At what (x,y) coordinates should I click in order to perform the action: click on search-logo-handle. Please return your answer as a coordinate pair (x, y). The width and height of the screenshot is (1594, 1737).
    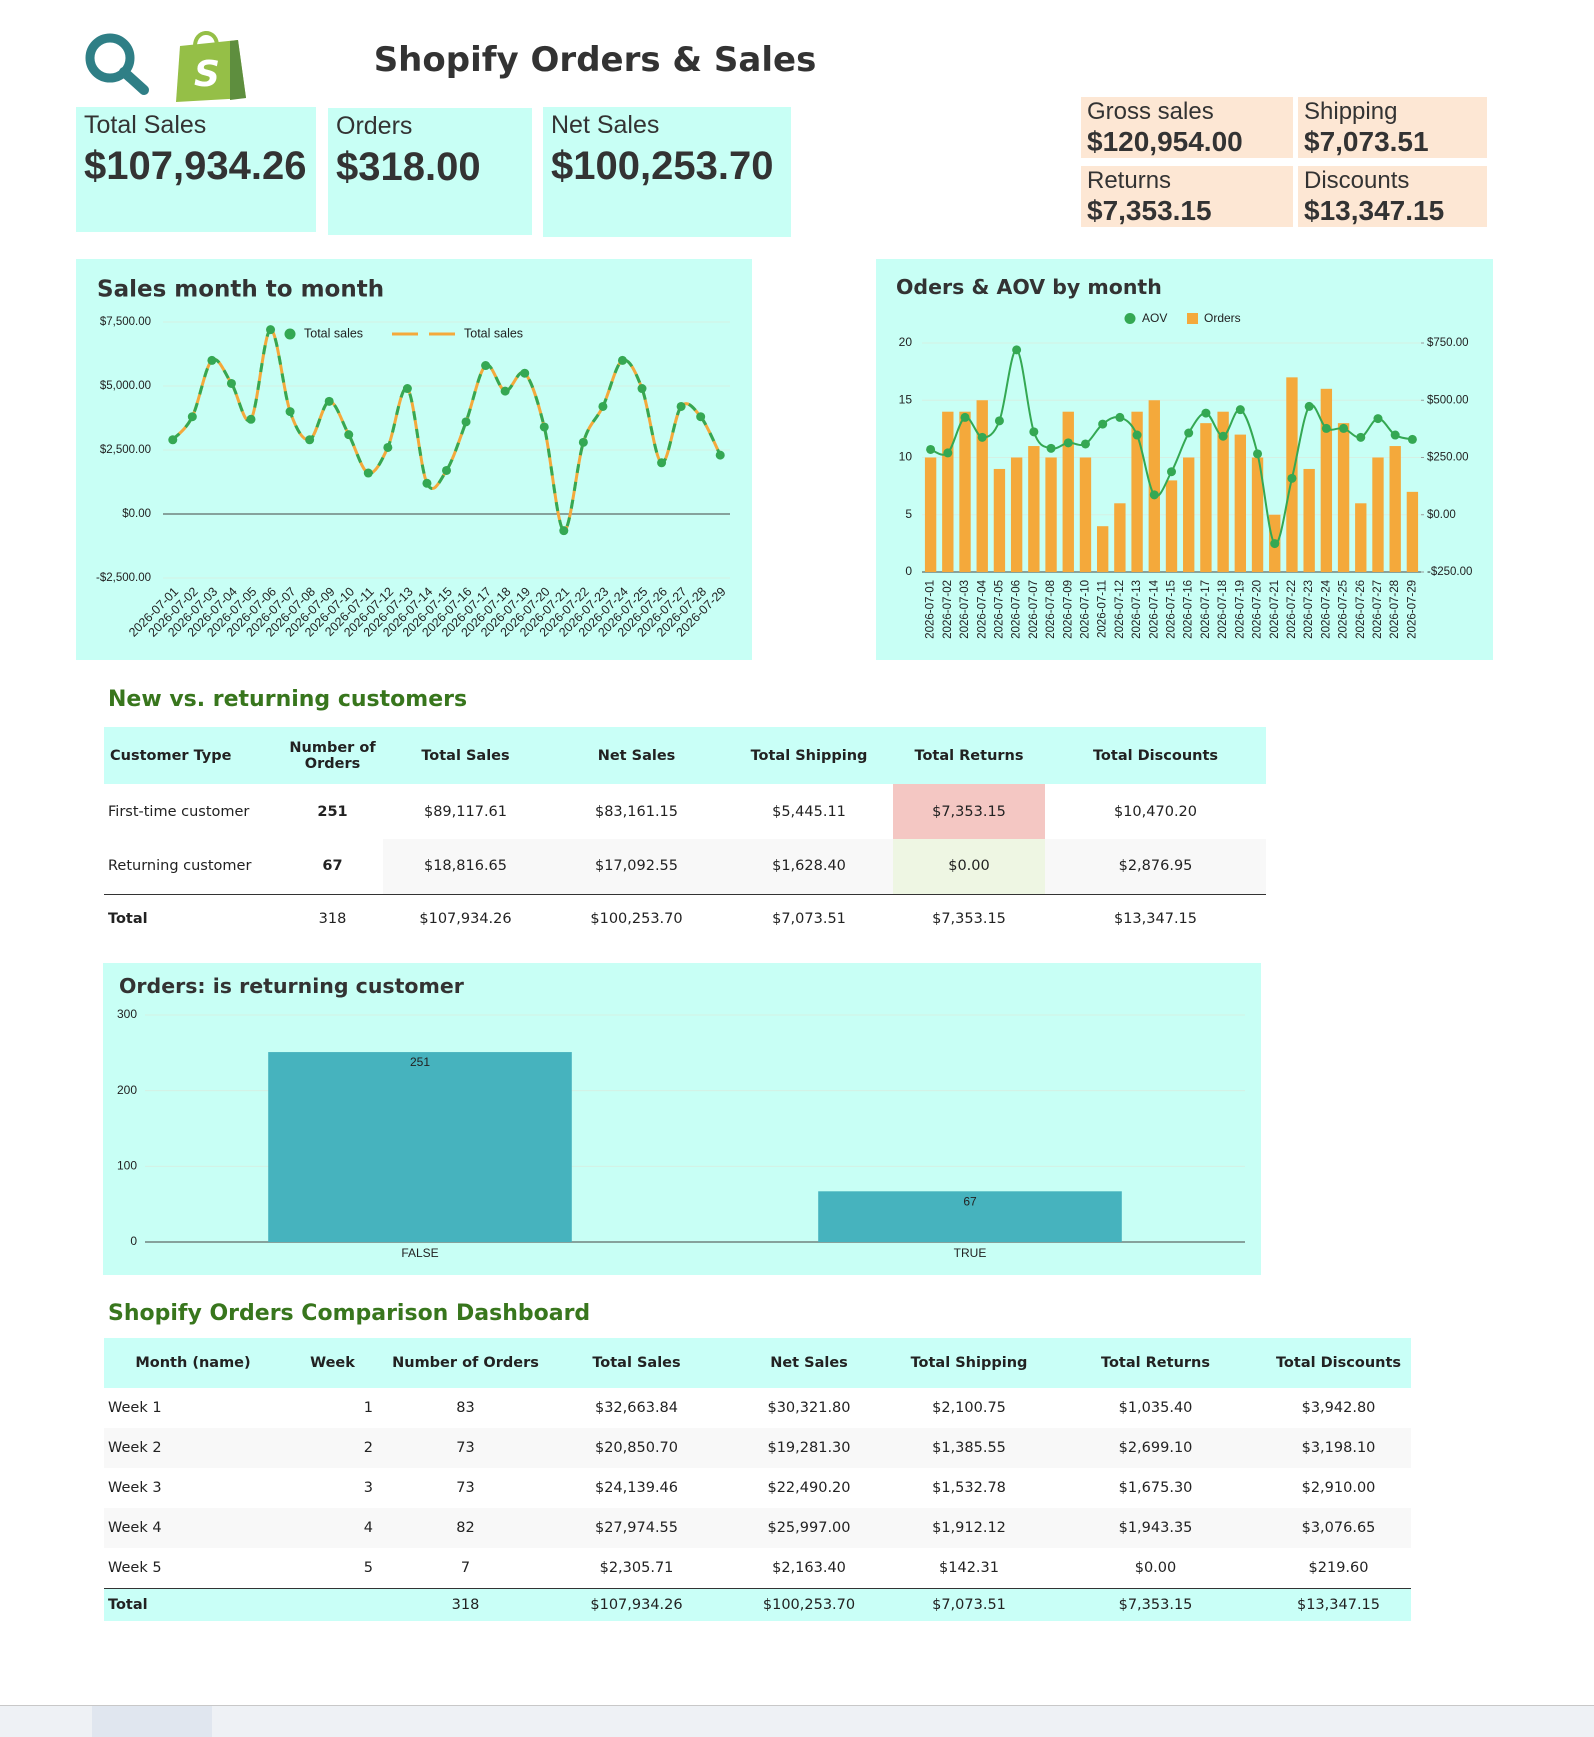
    Looking at the image, I should click on (134, 81).